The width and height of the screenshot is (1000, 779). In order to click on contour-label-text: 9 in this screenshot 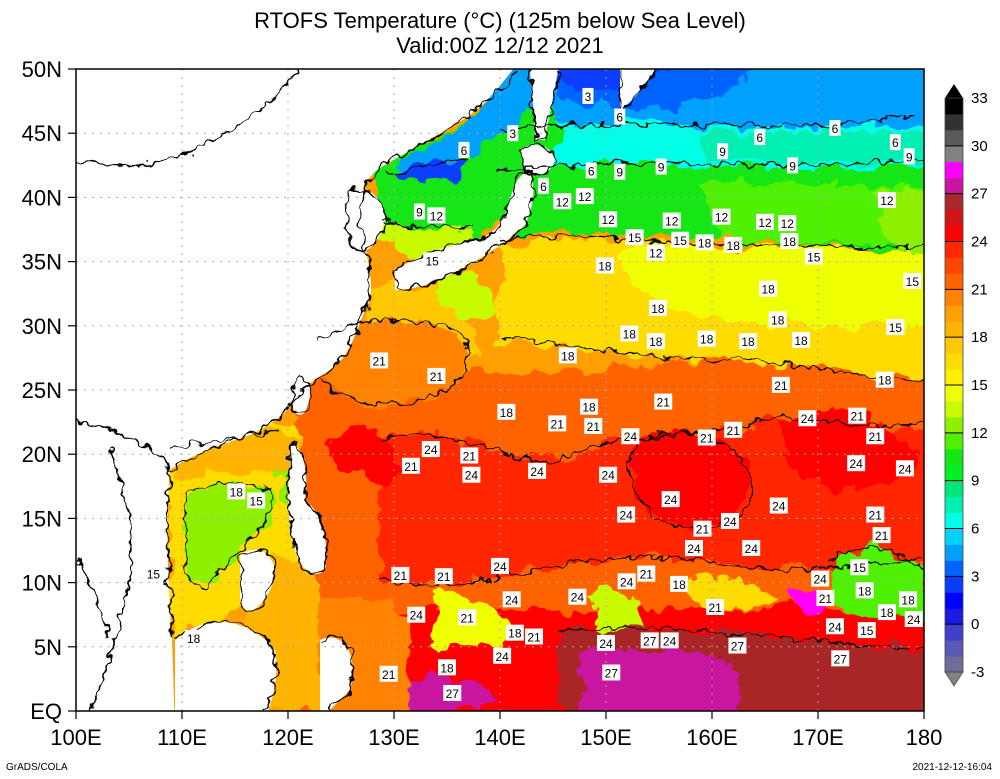, I will do `click(909, 157)`.